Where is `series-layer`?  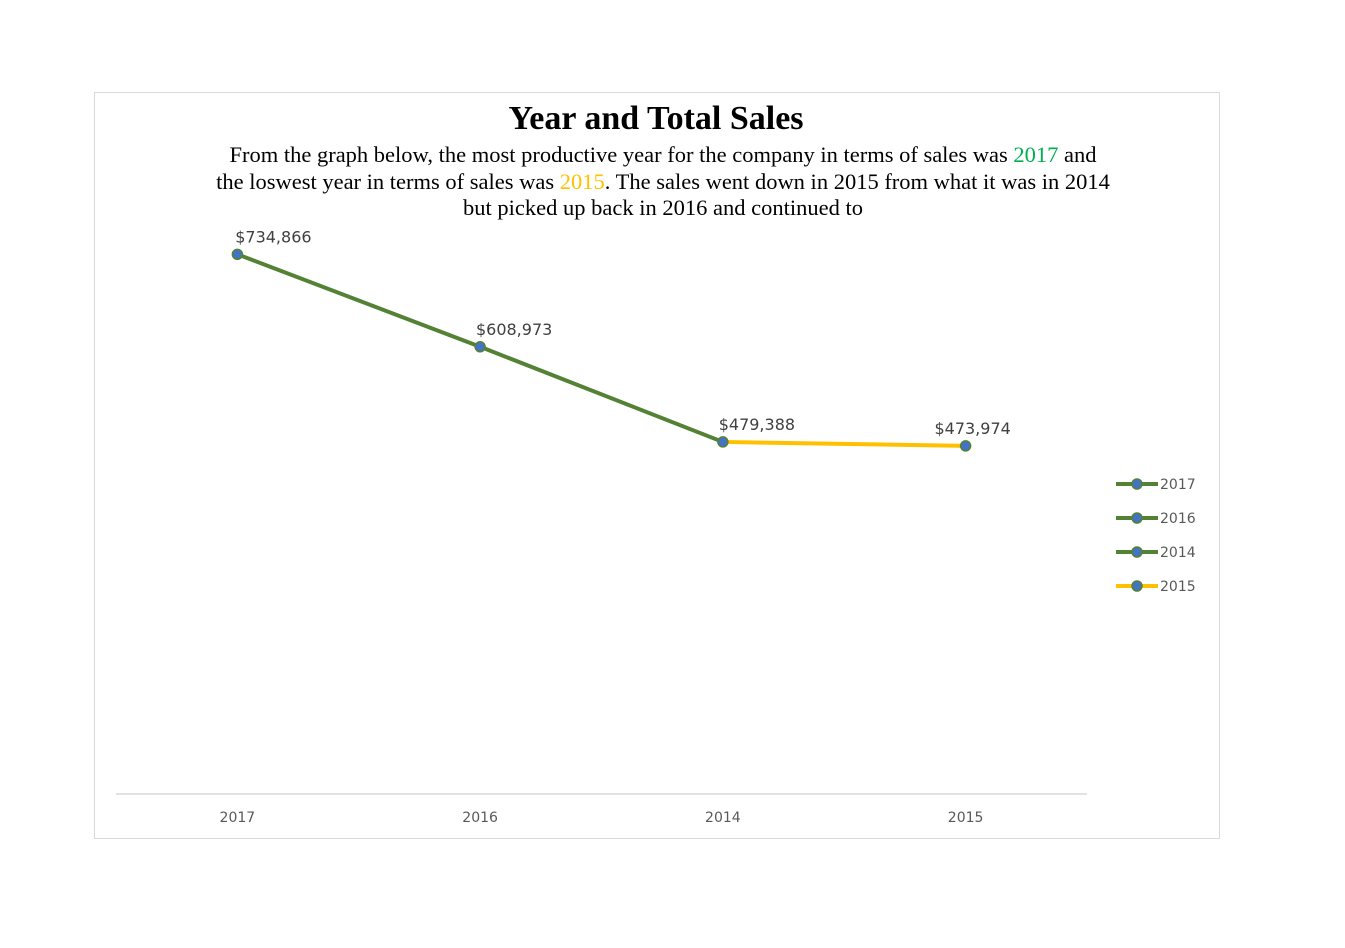 series-layer is located at coordinates (601, 350).